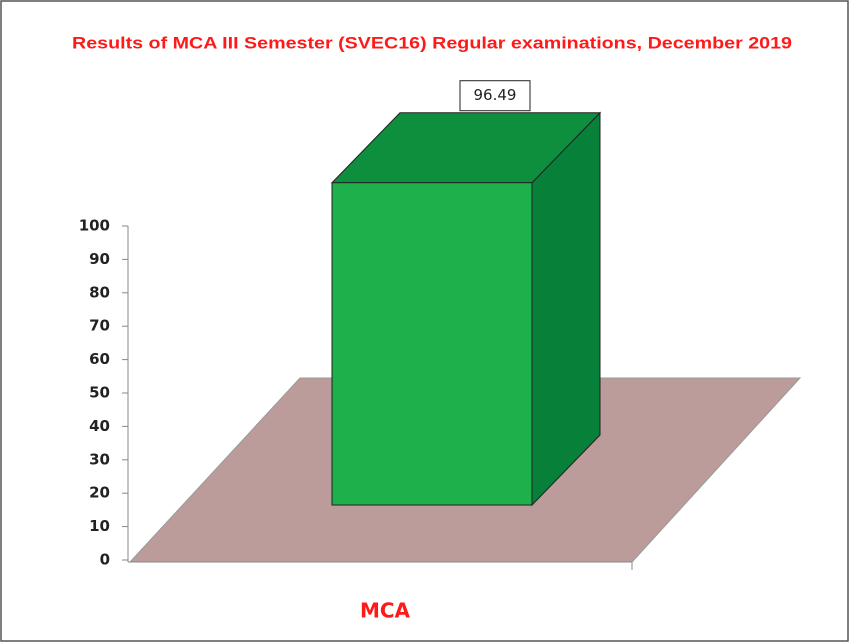  Describe the element at coordinates (99, 292) in the screenshot. I see `y-tick-label: 80` at that location.